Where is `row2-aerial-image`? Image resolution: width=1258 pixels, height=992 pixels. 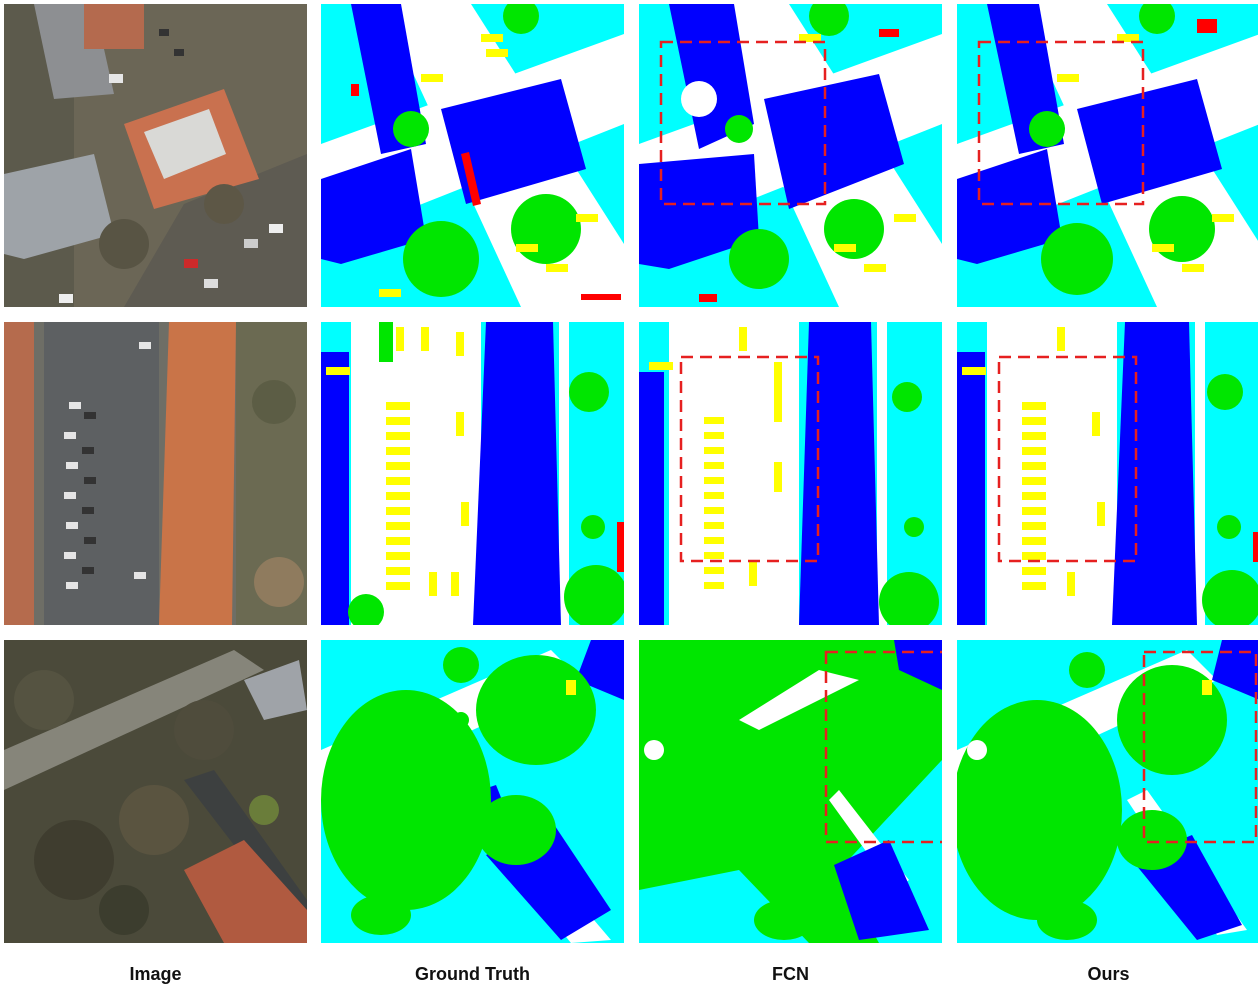 row2-aerial-image is located at coordinates (155, 473).